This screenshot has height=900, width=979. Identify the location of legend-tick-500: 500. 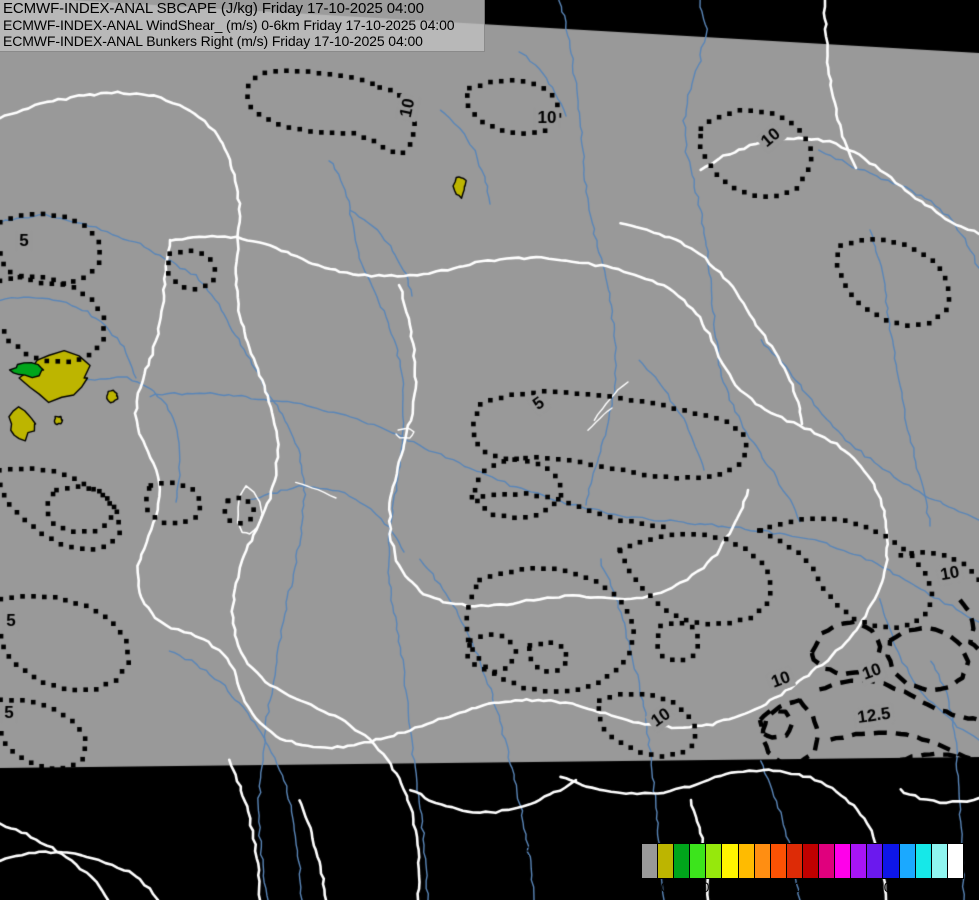
(705, 887).